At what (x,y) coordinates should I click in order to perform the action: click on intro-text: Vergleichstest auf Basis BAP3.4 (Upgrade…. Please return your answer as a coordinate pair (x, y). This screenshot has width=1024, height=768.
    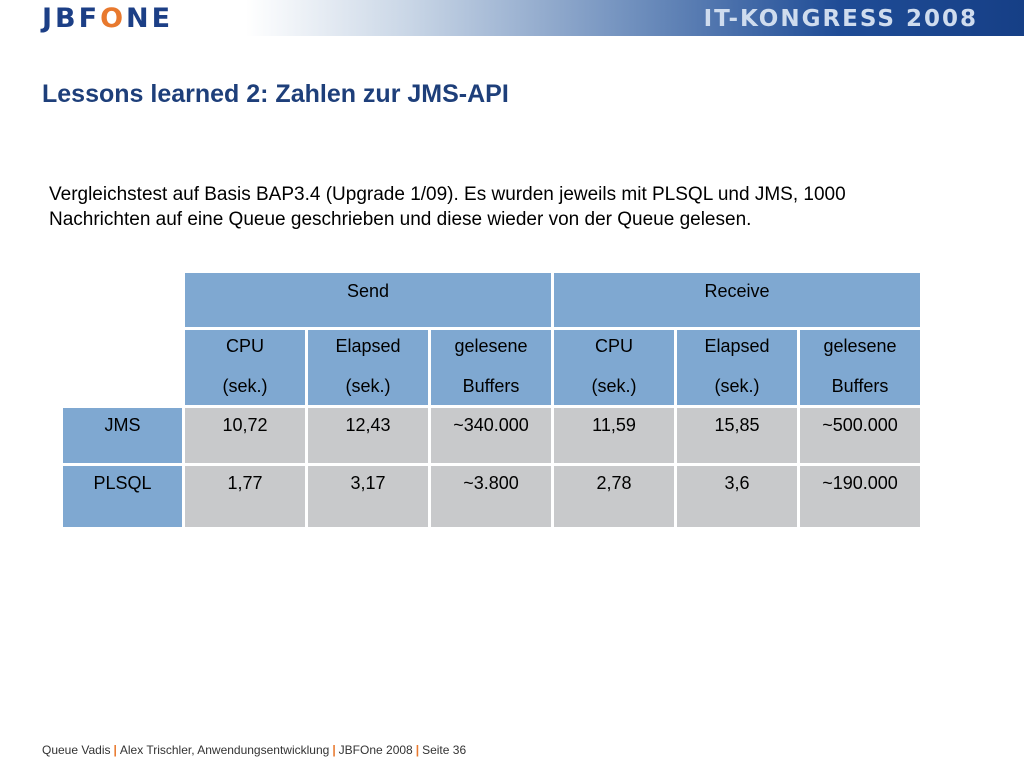
    Looking at the image, I should click on (514, 207).